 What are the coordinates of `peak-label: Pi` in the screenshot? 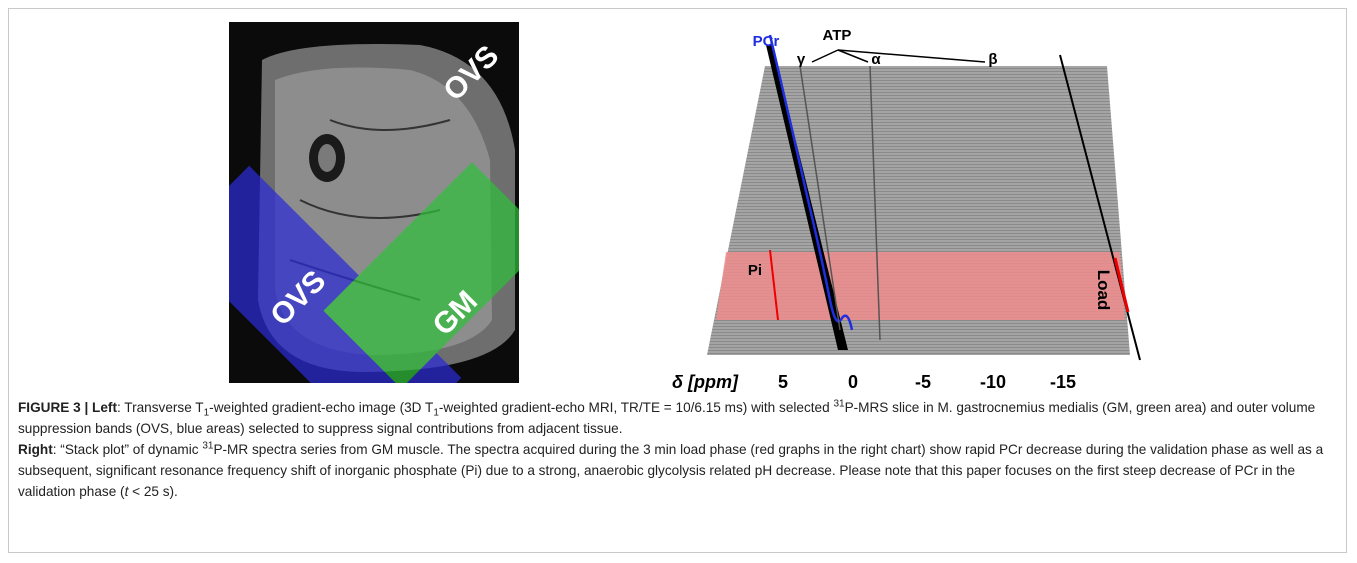 It's located at (755, 270).